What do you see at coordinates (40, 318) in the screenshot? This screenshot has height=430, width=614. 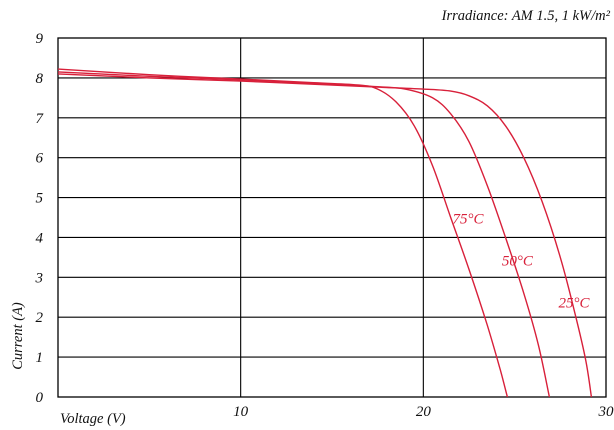 I see `y-tick-label: 2` at bounding box center [40, 318].